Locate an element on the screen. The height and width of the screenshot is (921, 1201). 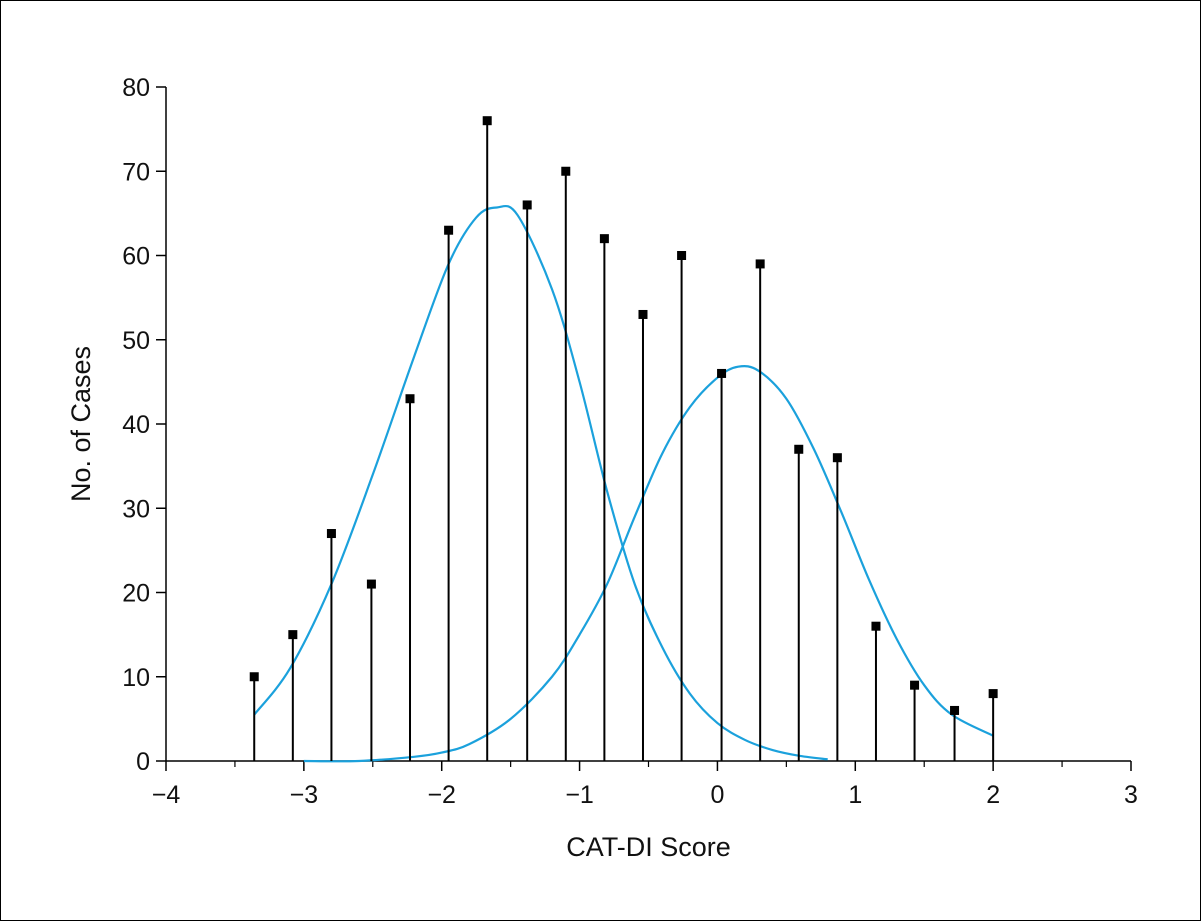
x-axis-ticks: −4 −3 −2 −1 0 1 2 3 is located at coordinates (645, 785).